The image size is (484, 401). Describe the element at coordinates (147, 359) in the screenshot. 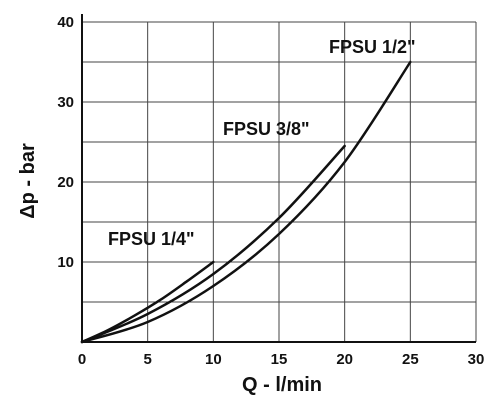

I see `x-tick-label: 5` at that location.